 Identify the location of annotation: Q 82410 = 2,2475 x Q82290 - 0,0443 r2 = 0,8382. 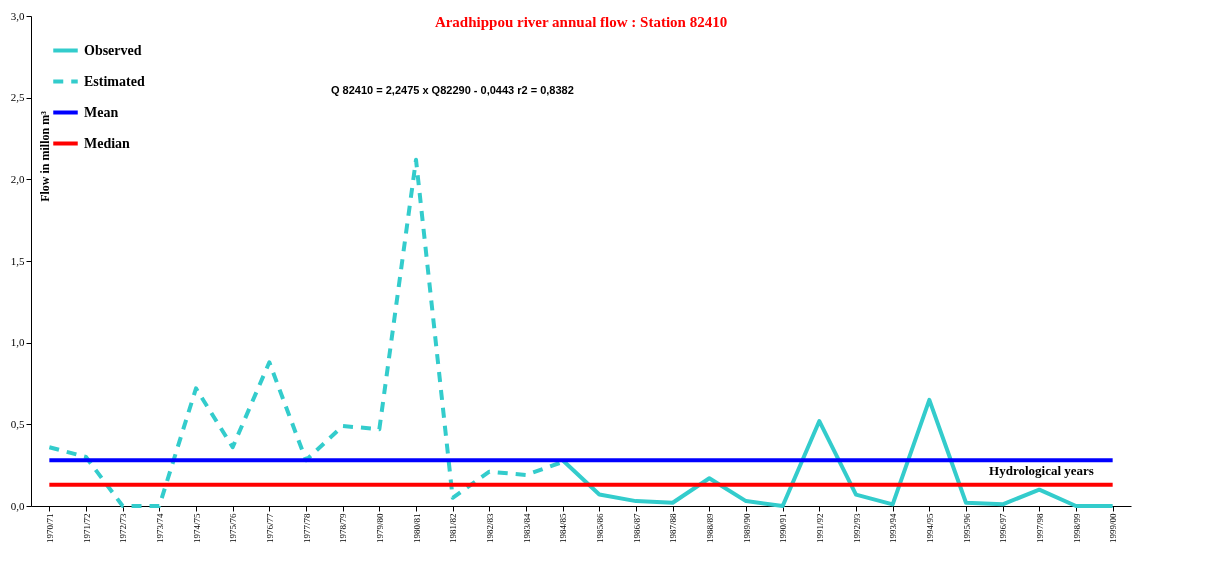
(452, 90).